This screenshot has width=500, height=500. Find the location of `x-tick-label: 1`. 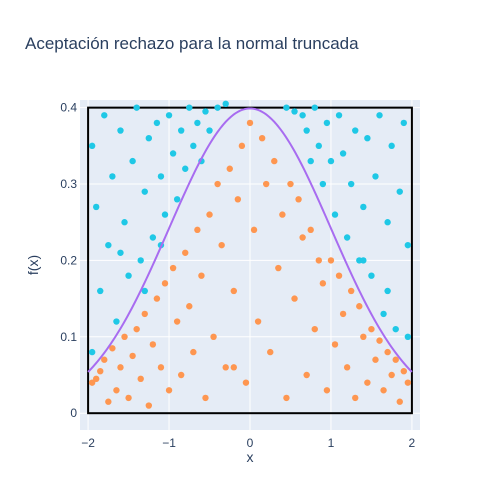

x-tick-label: 1 is located at coordinates (331, 443).